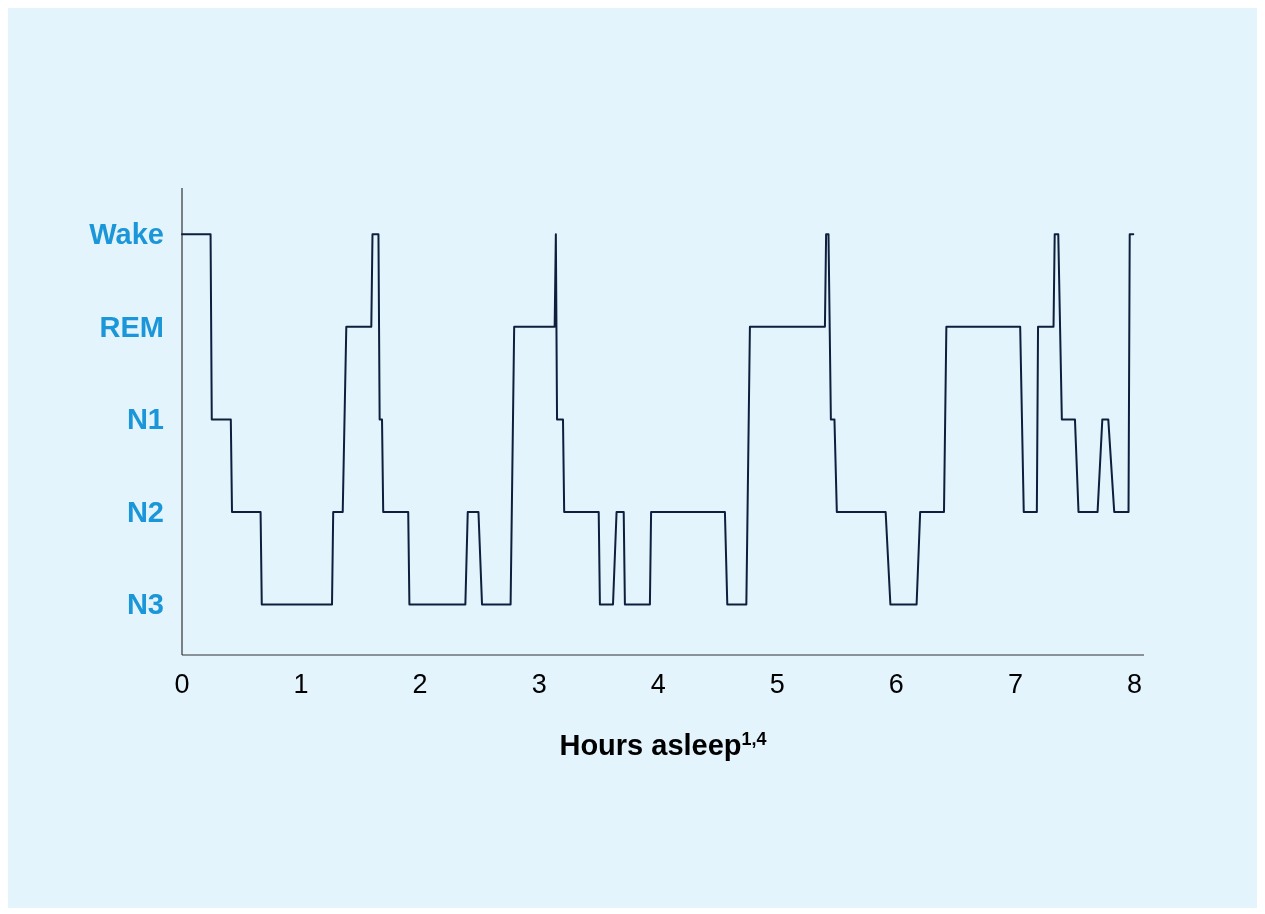  I want to click on text: N1, so click(145, 419).